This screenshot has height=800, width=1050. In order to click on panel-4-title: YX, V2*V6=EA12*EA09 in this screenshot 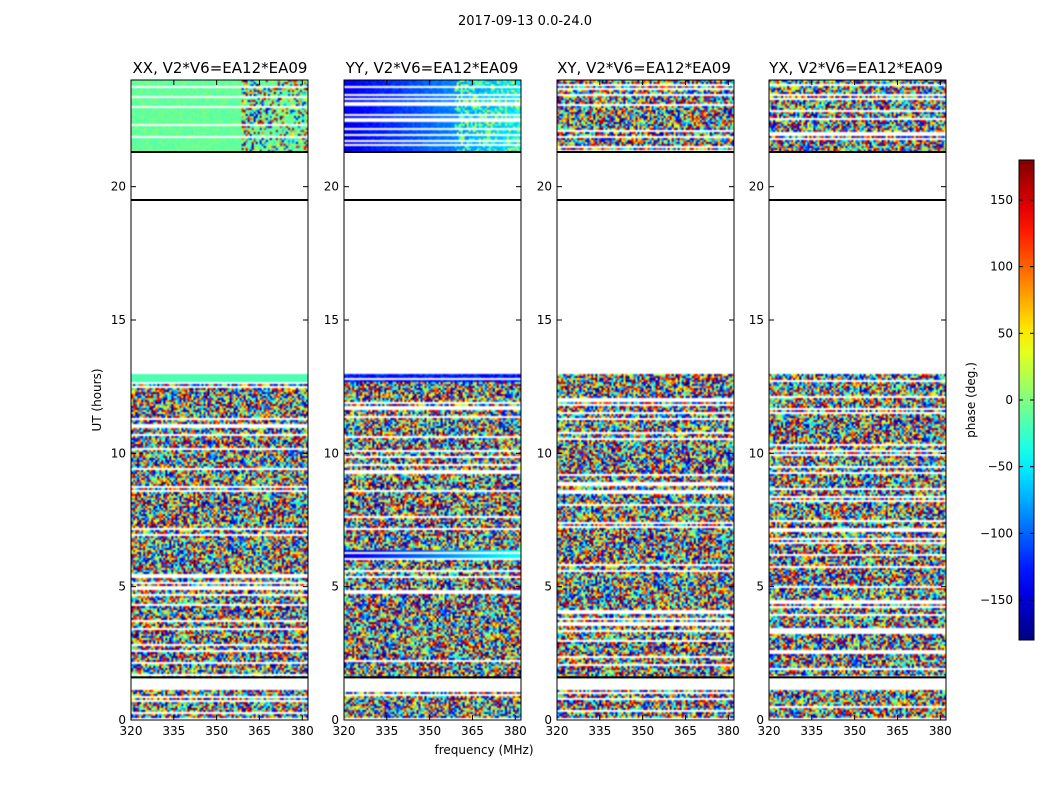, I will do `click(856, 68)`.